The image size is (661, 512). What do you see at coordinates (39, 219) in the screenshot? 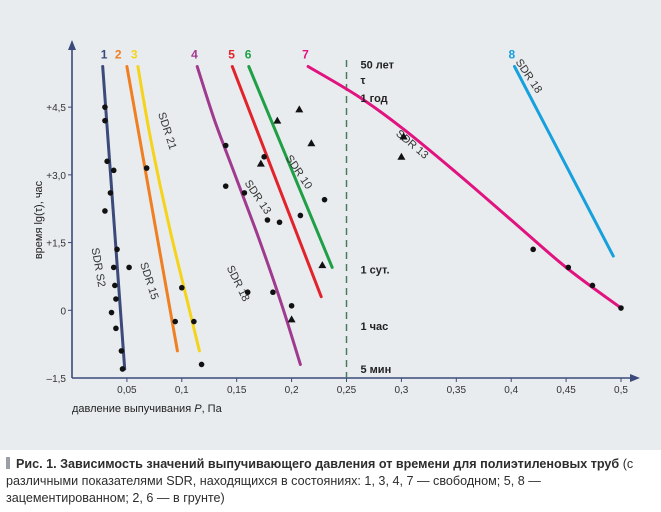
I see `y-axis-title: время lg(τ), час` at bounding box center [39, 219].